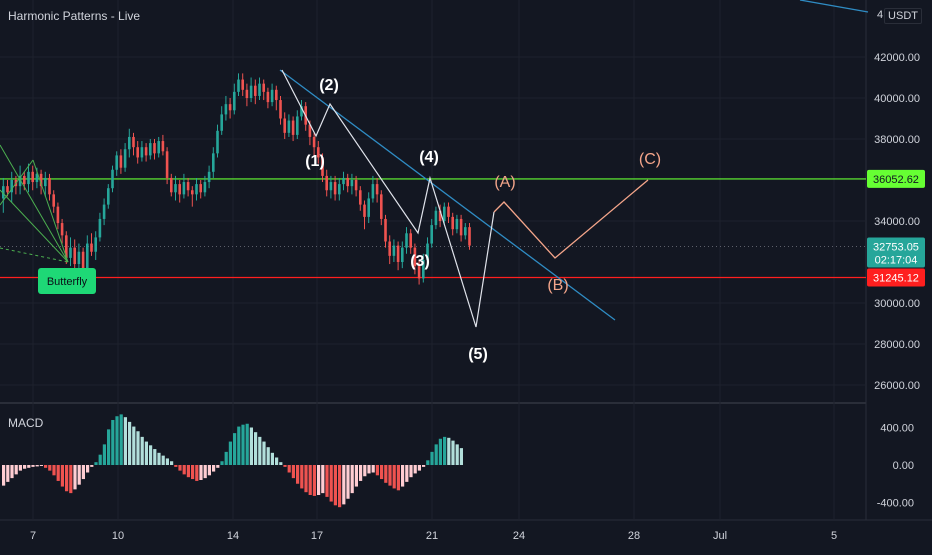  Describe the element at coordinates (834, 6) in the screenshot. I see `trend-line-upper` at that location.